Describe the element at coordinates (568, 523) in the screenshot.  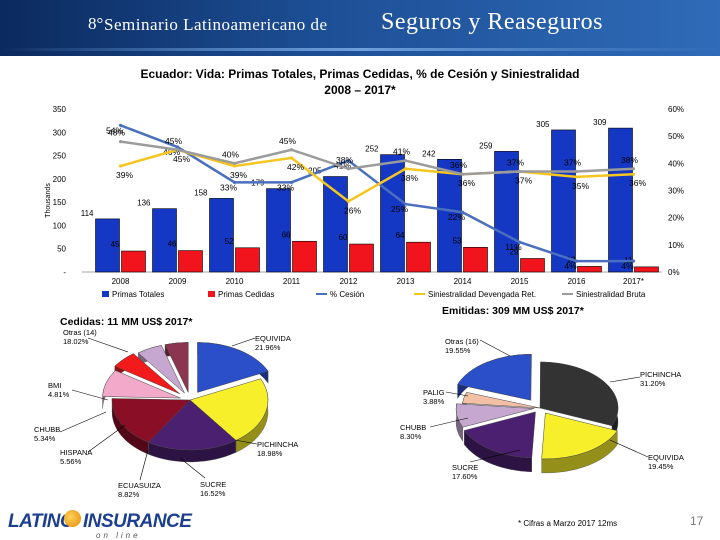
I see `footnote: * Cifras a Marzo 2017 12ms` at that location.